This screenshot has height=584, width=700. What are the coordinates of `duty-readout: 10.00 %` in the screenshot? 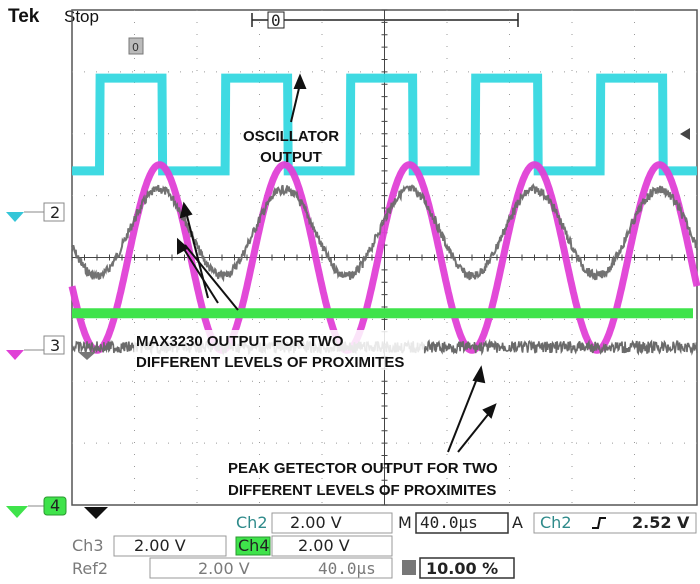 It's located at (462, 568).